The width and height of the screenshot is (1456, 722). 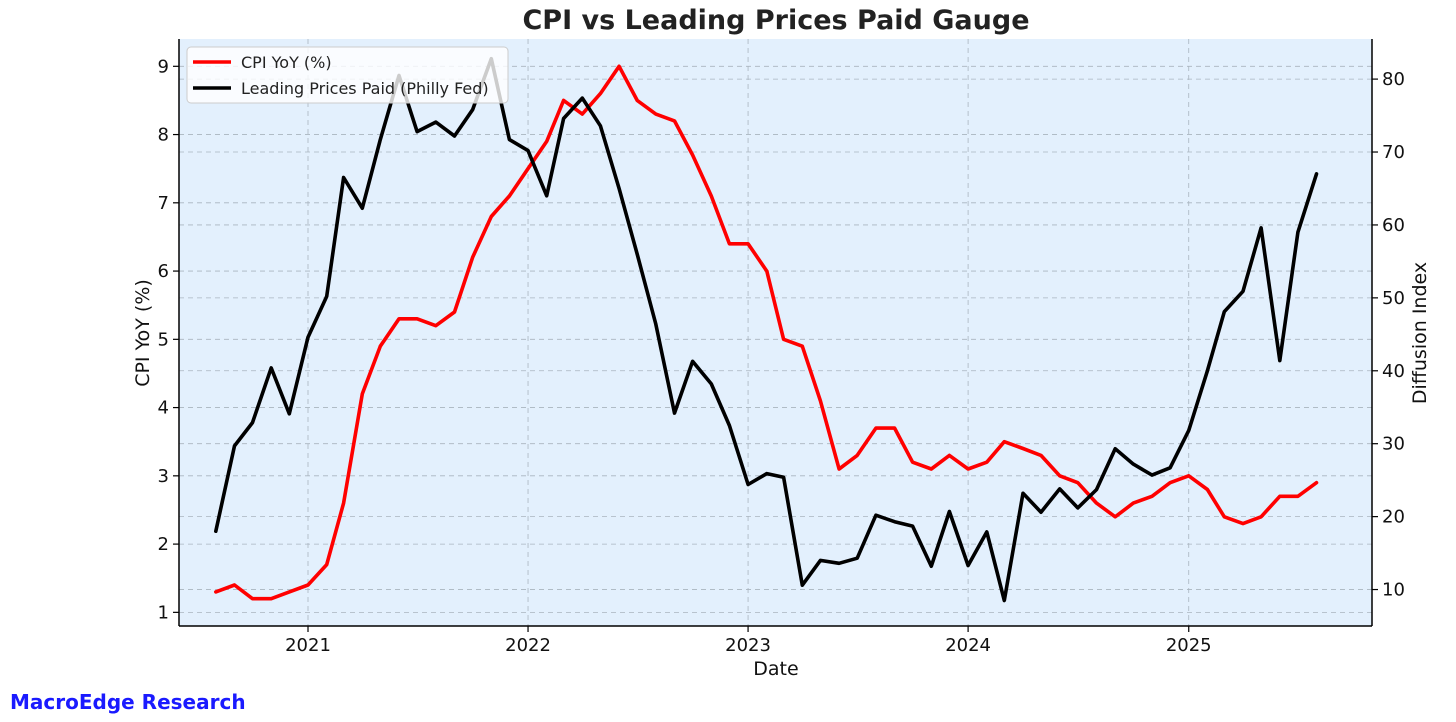 I want to click on y-right-tick-label: 40, so click(x=1393, y=371).